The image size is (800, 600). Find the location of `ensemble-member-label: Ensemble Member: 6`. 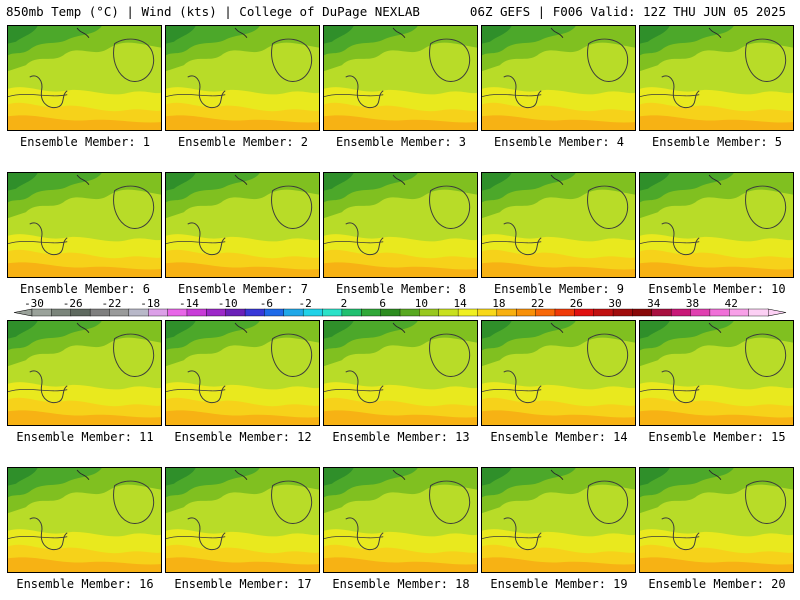

ensemble-member-label: Ensemble Member: 6 is located at coordinates (85, 289).